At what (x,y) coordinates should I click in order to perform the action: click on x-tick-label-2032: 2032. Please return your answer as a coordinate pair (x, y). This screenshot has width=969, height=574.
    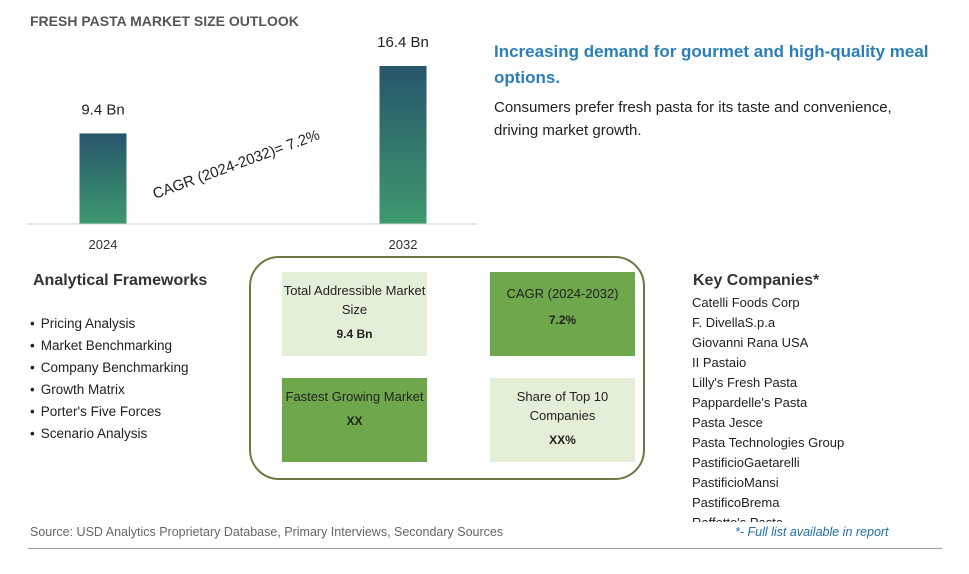
    Looking at the image, I should click on (403, 244).